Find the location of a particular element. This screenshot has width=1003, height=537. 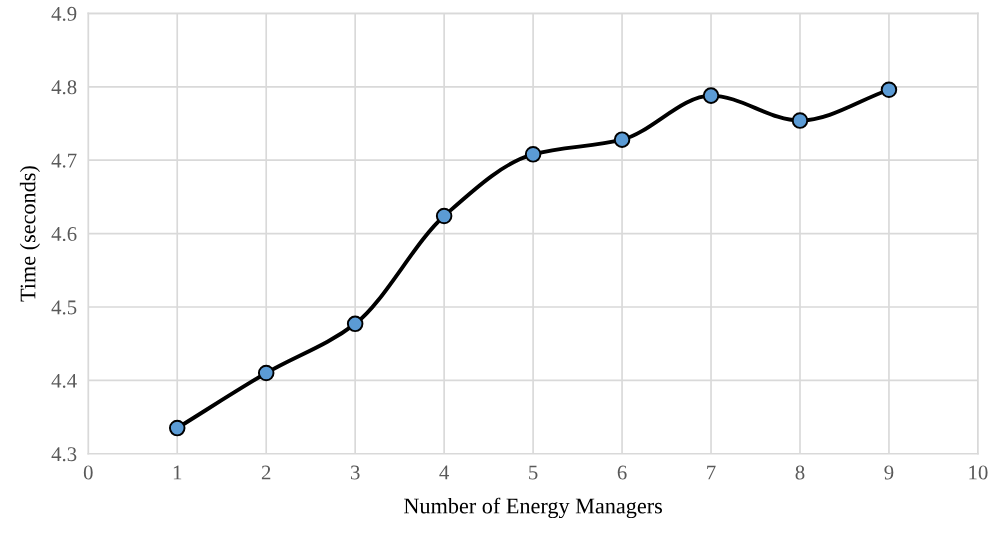

y-tick-label: 4.6 is located at coordinates (64, 234).